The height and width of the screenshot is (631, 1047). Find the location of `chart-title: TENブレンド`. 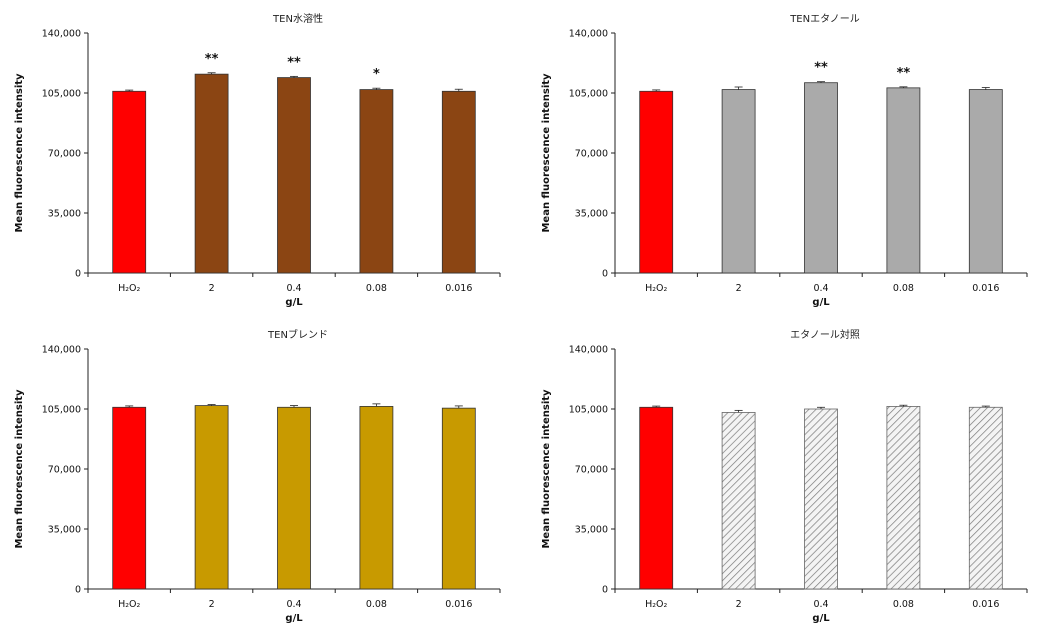

chart-title: TENブレンド is located at coordinates (297, 334).